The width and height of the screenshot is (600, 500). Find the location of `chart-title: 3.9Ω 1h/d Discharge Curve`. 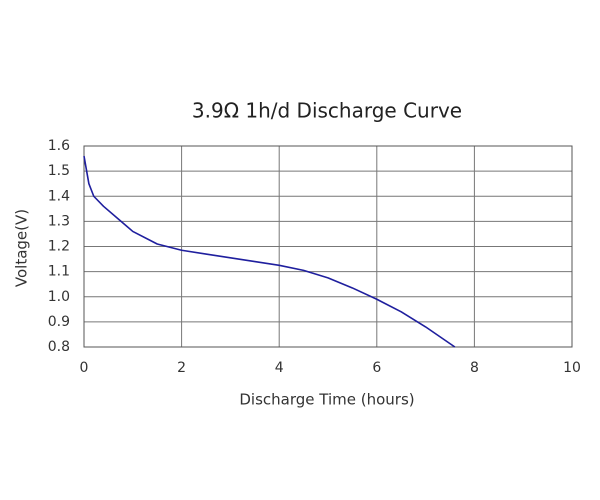

chart-title: 3.9Ω 1h/d Discharge Curve is located at coordinates (327, 111).